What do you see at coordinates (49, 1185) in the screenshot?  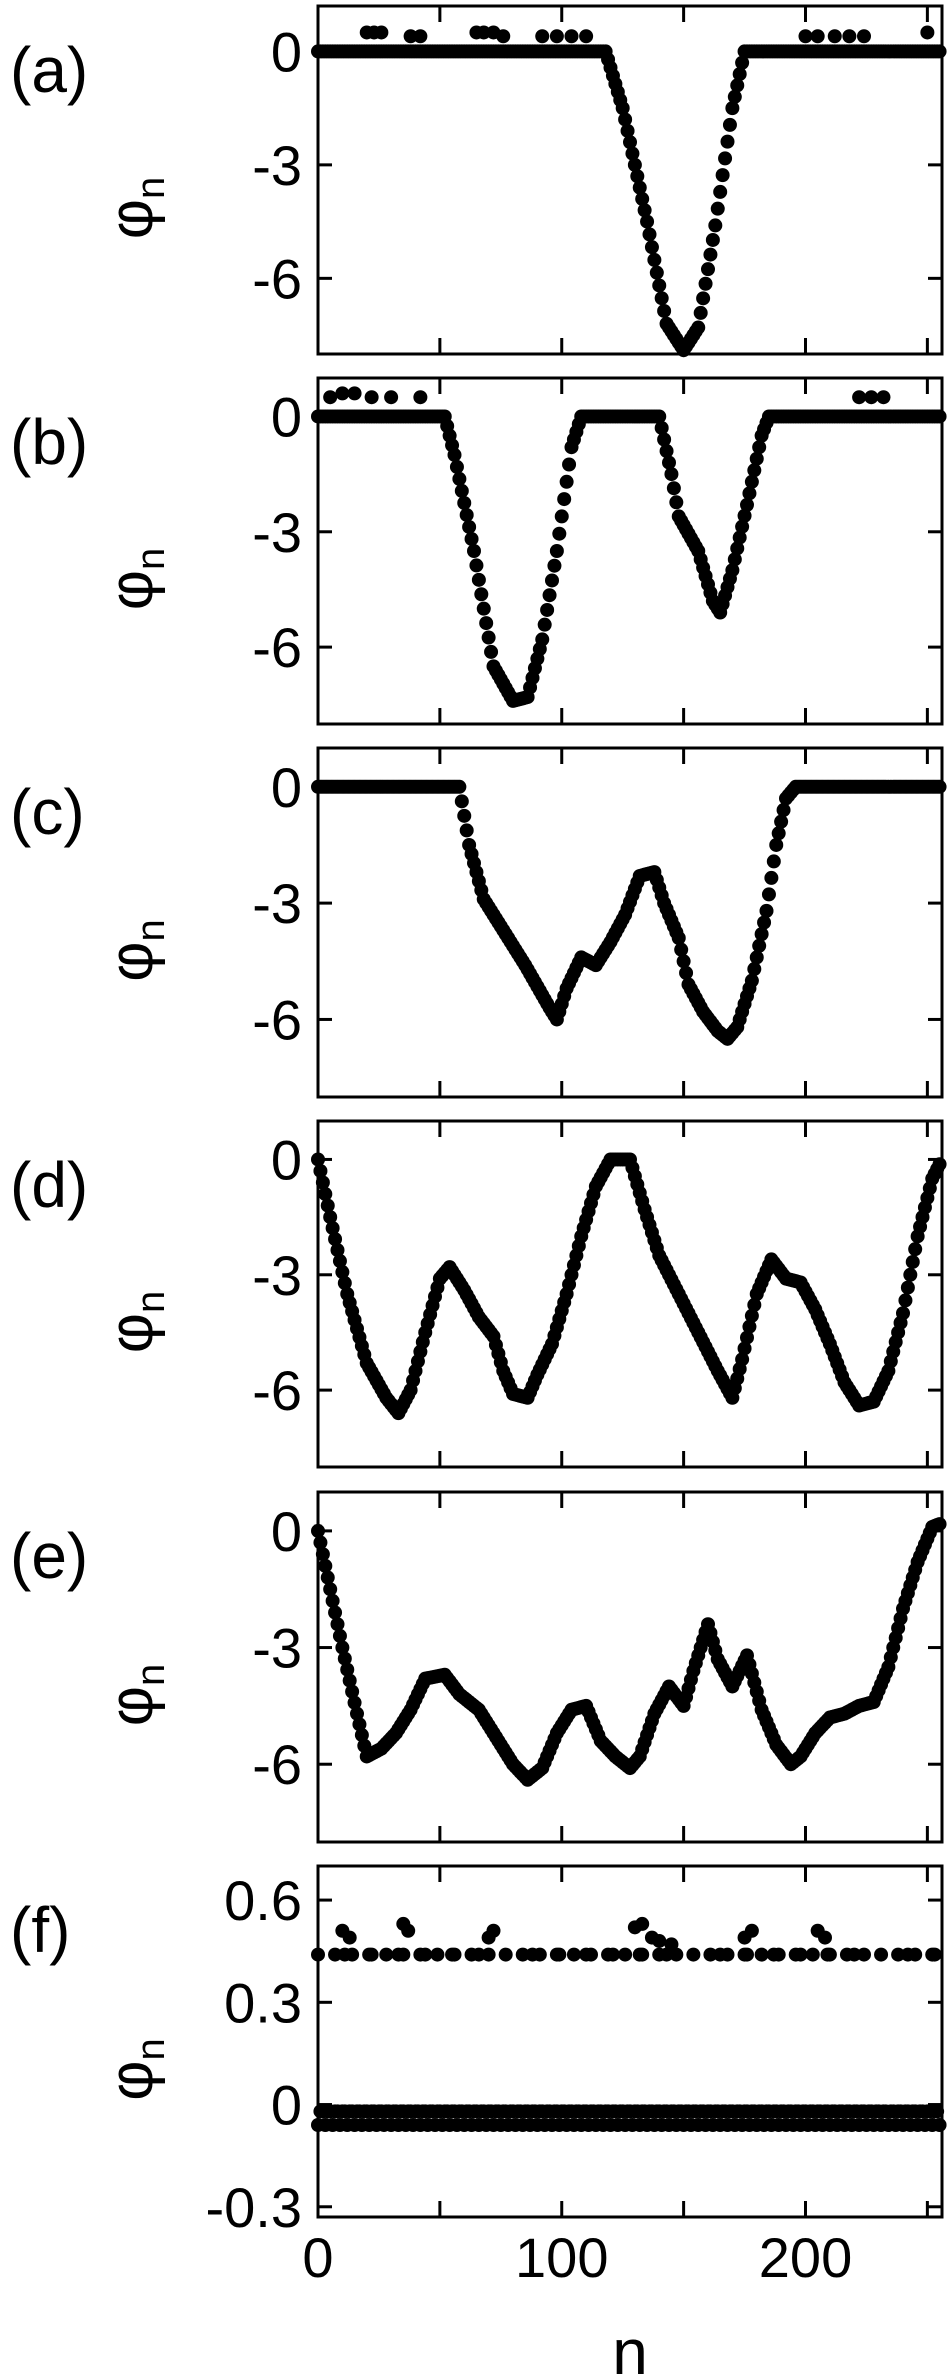 I see `panel-label: (d)` at bounding box center [49, 1185].